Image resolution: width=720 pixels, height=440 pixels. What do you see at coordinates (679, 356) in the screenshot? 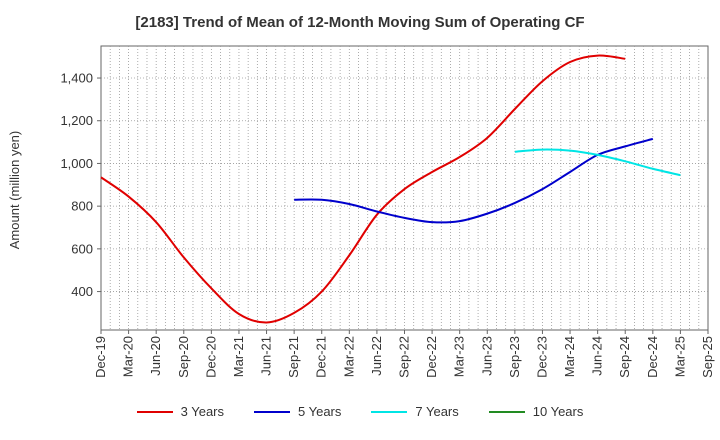
I see `x-tick-label: Mar-25` at bounding box center [679, 356].